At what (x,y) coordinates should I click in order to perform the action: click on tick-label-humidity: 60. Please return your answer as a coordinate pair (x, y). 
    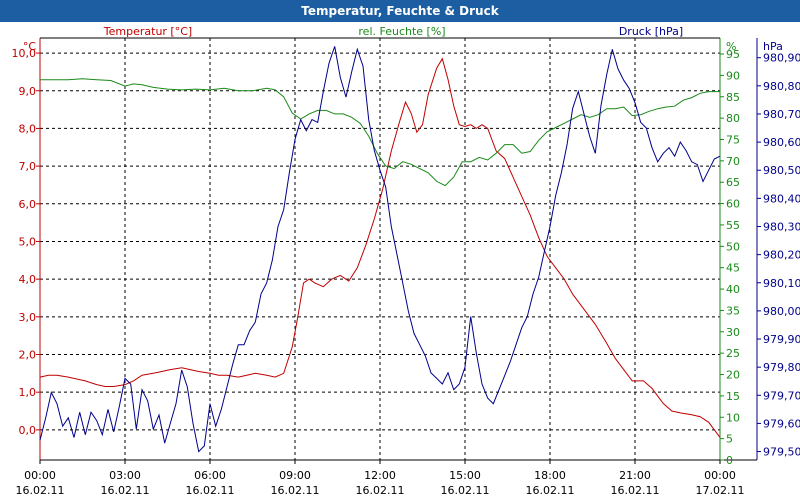
    Looking at the image, I should click on (733, 204).